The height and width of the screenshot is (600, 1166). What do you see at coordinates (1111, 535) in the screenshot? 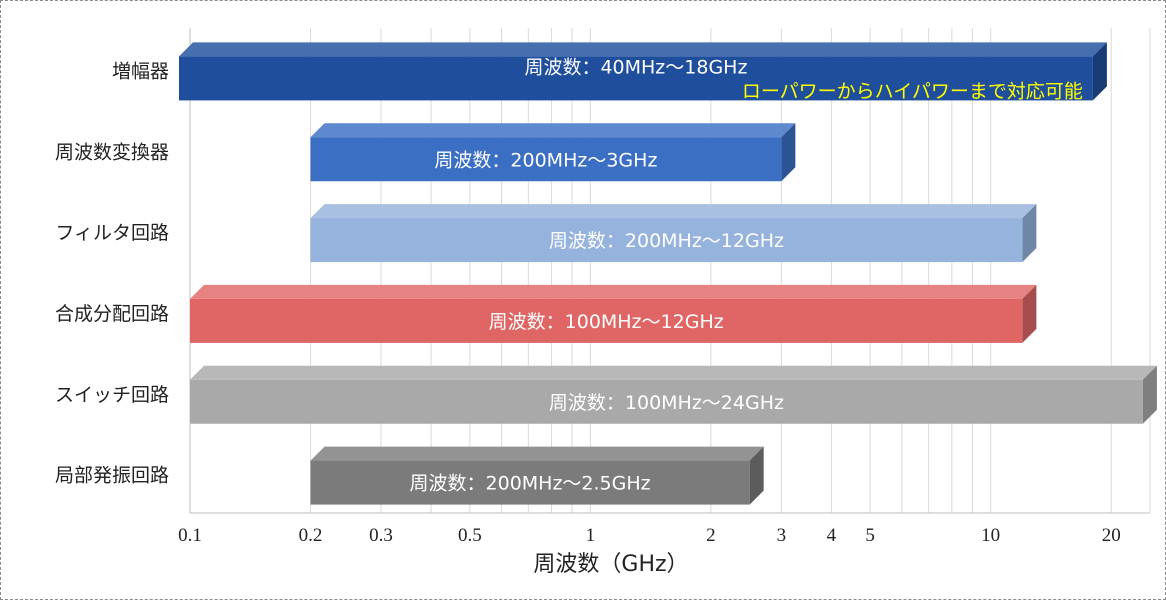
I see `x-tick-label: 20` at bounding box center [1111, 535].